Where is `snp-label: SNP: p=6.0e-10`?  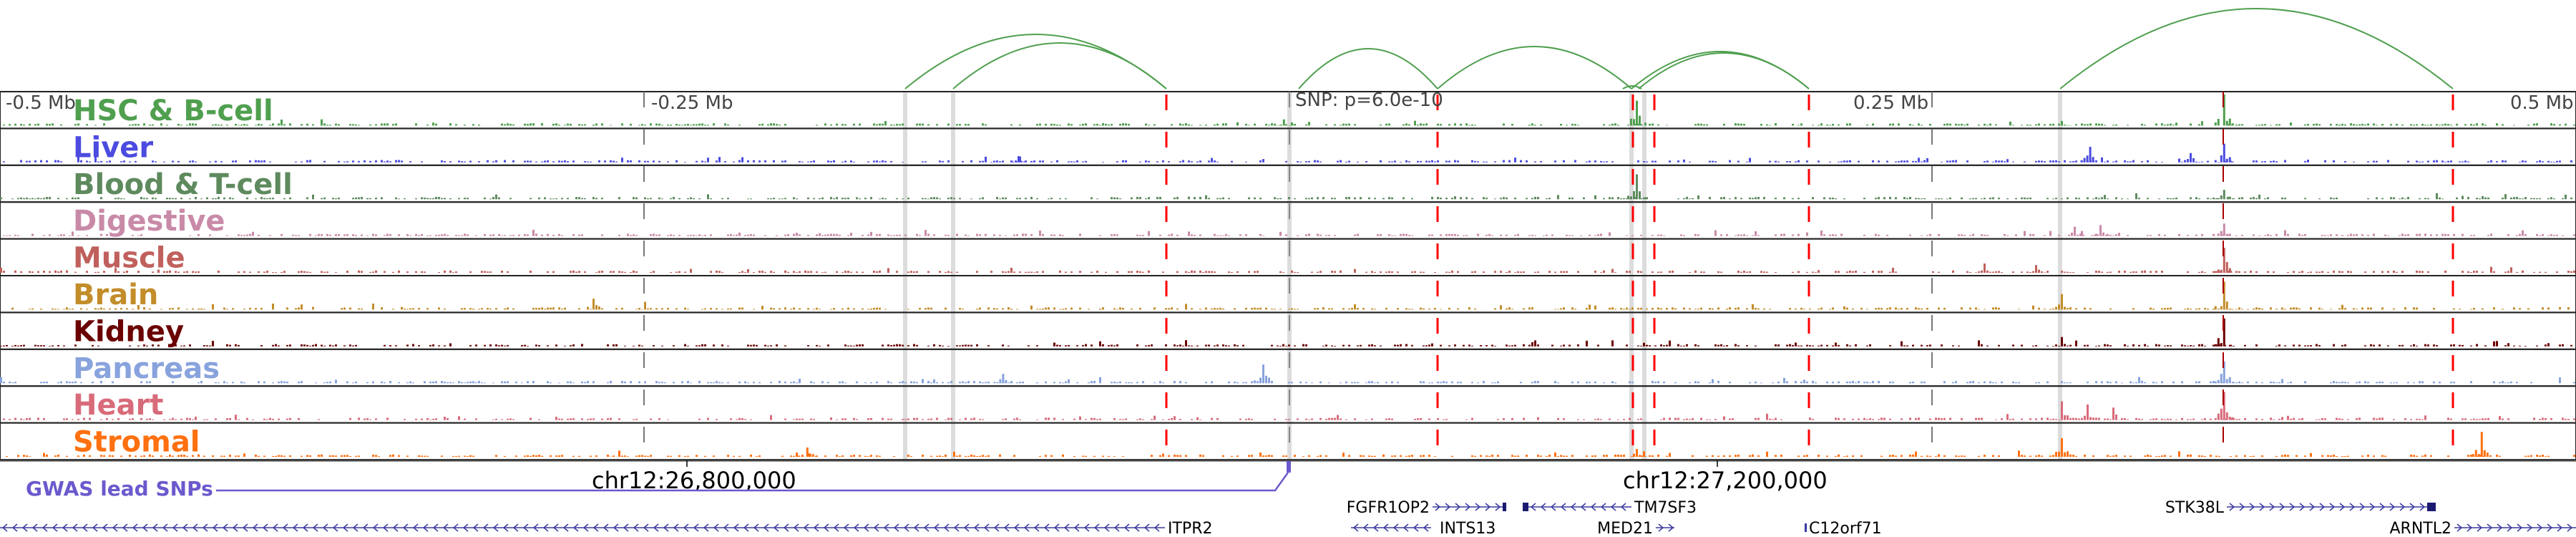 snp-label: SNP: p=6.0e-10 is located at coordinates (1369, 100).